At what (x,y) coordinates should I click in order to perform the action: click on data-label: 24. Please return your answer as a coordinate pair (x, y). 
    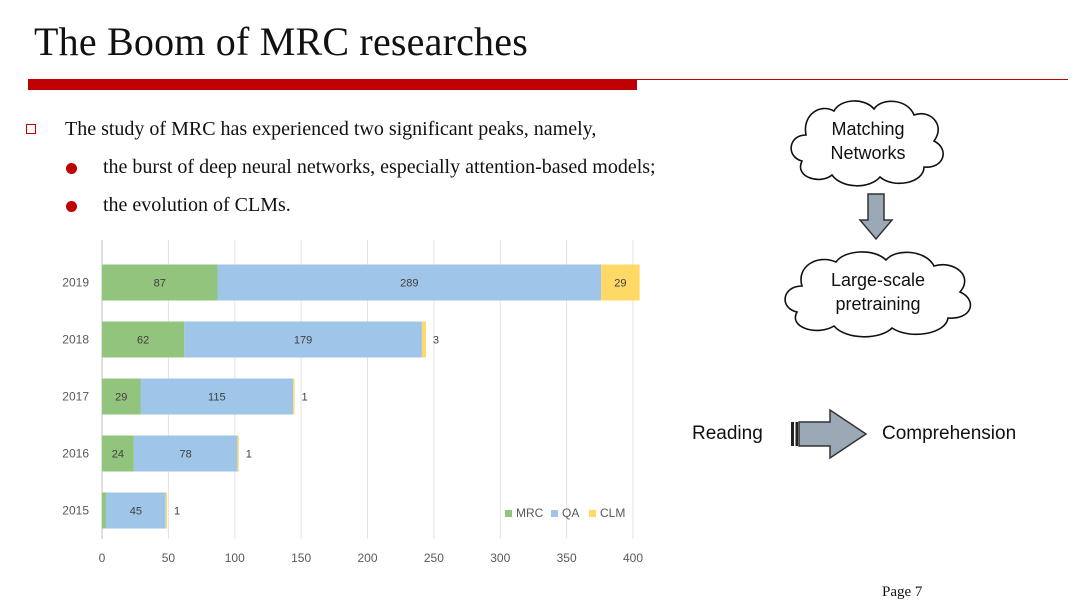
    Looking at the image, I should click on (118, 455).